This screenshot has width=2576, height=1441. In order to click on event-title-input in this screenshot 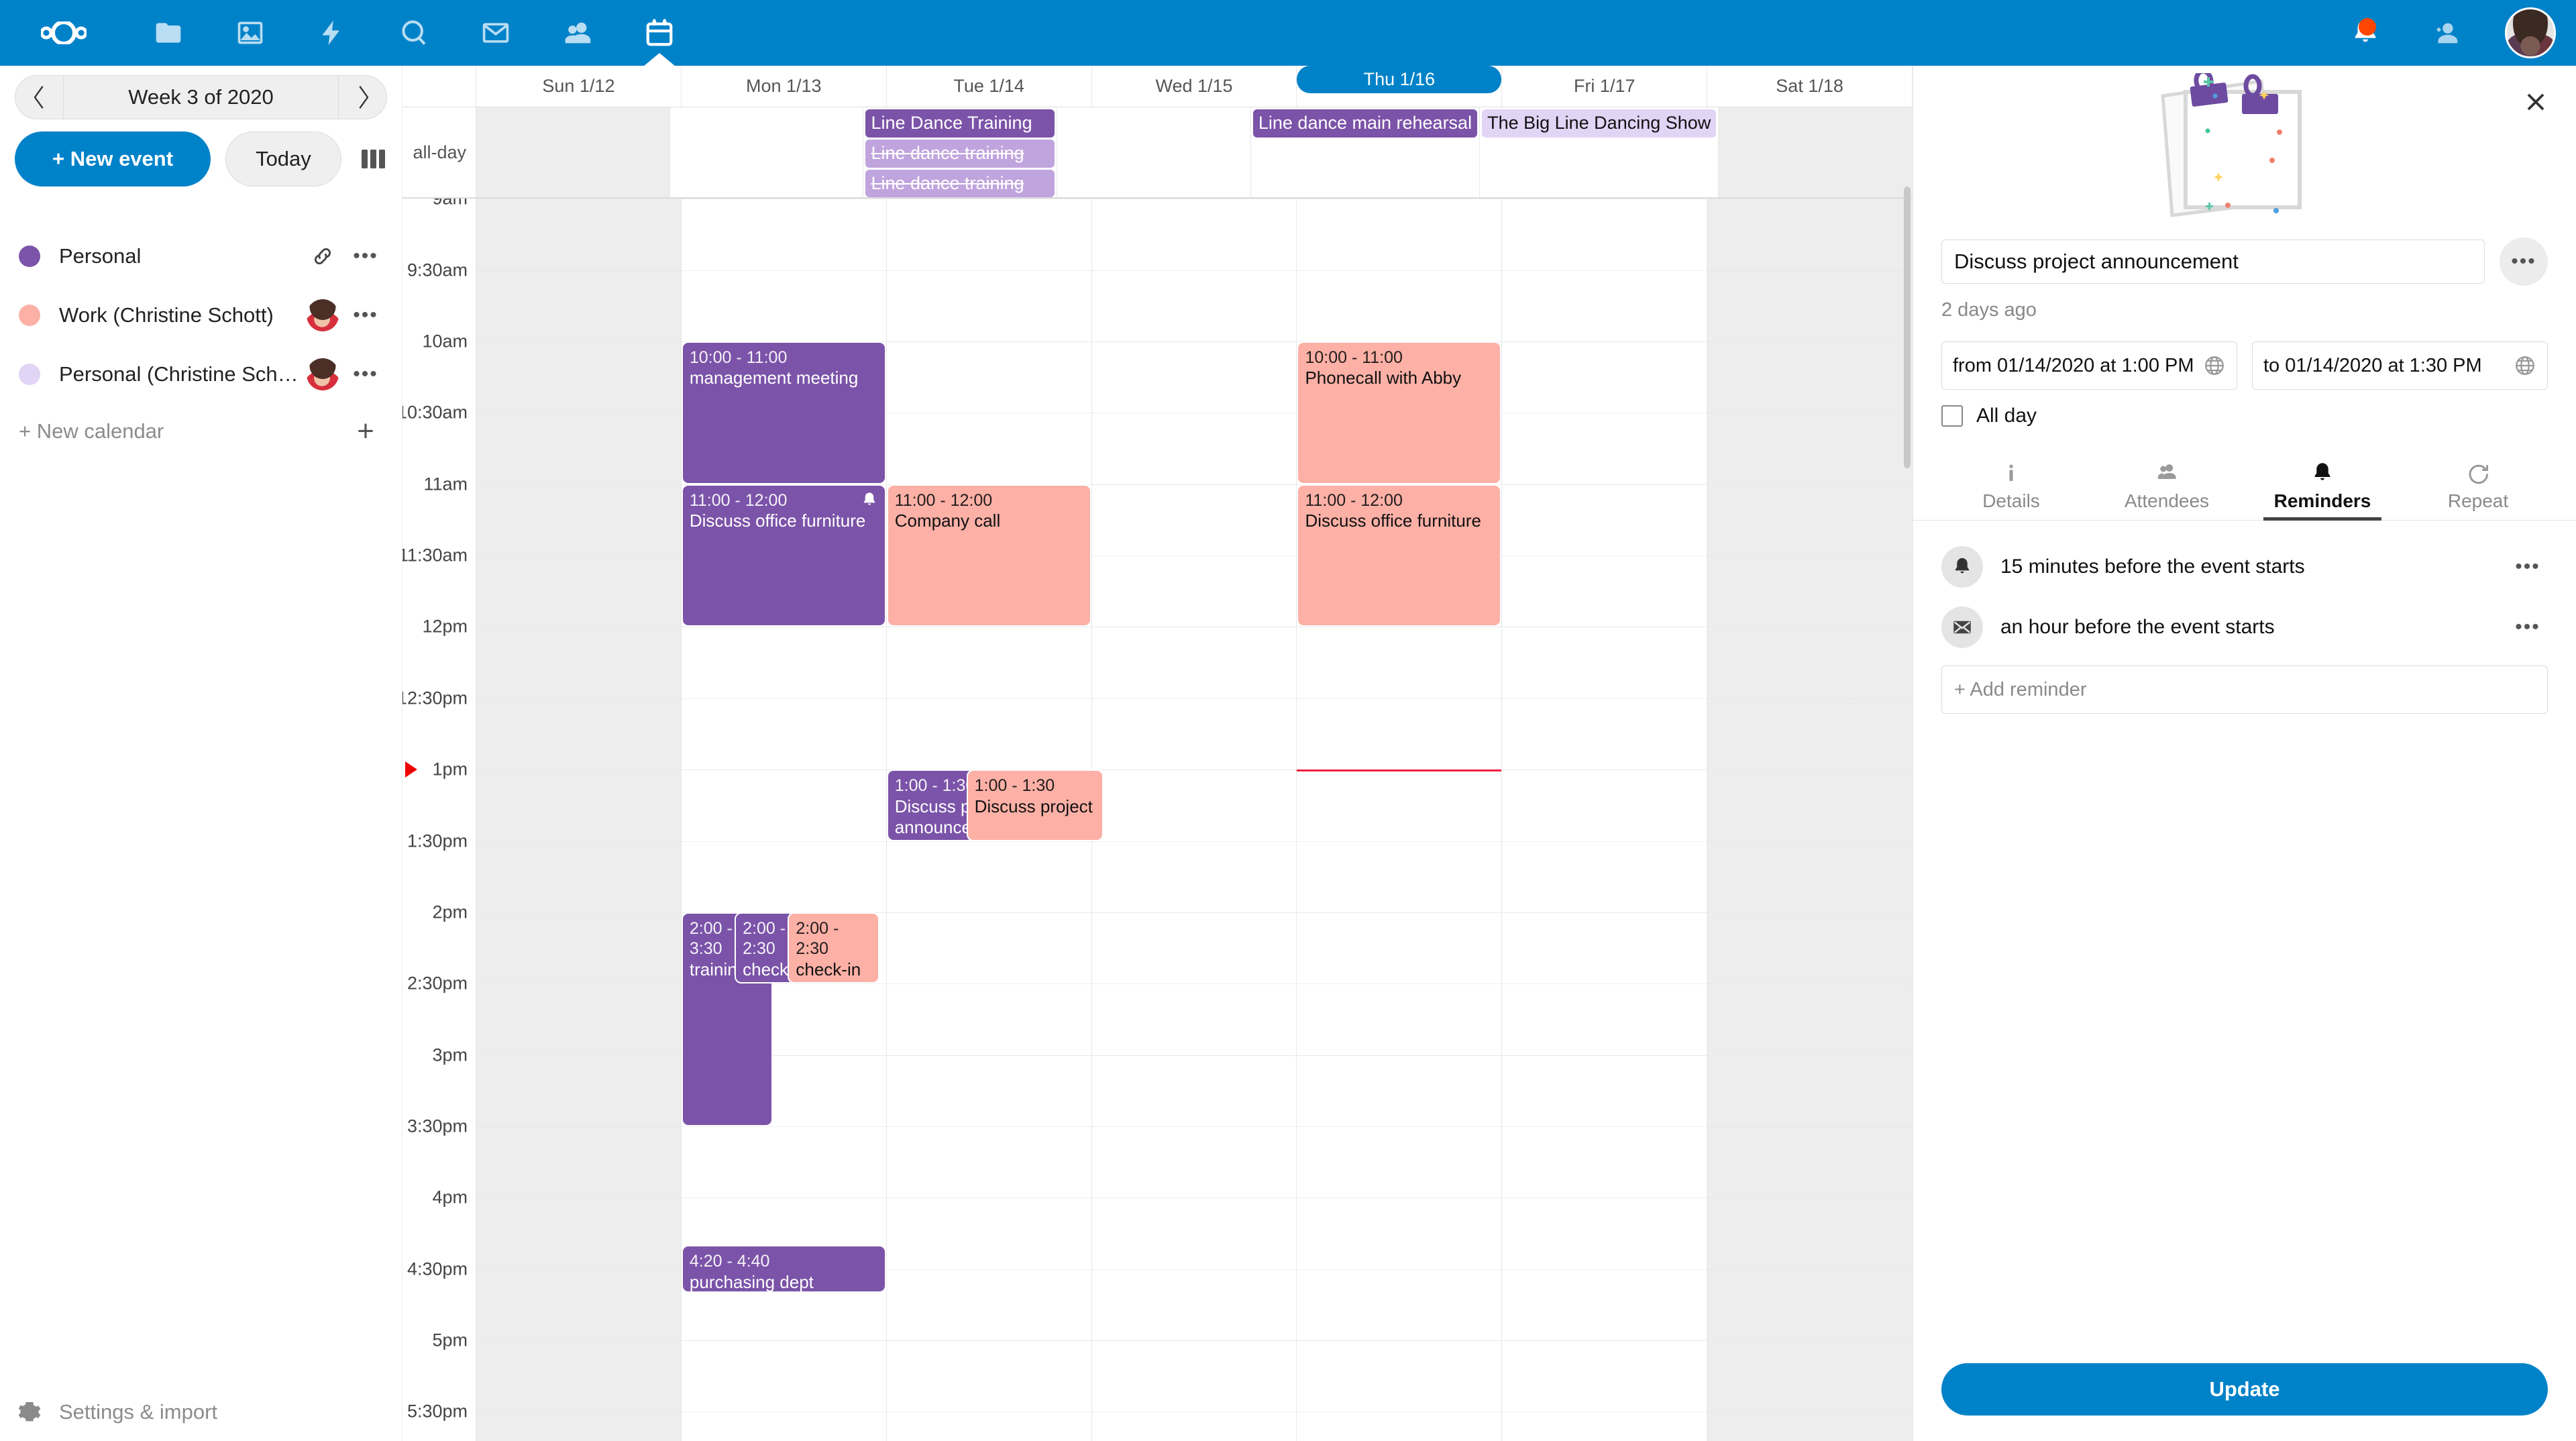, I will do `click(2213, 261)`.